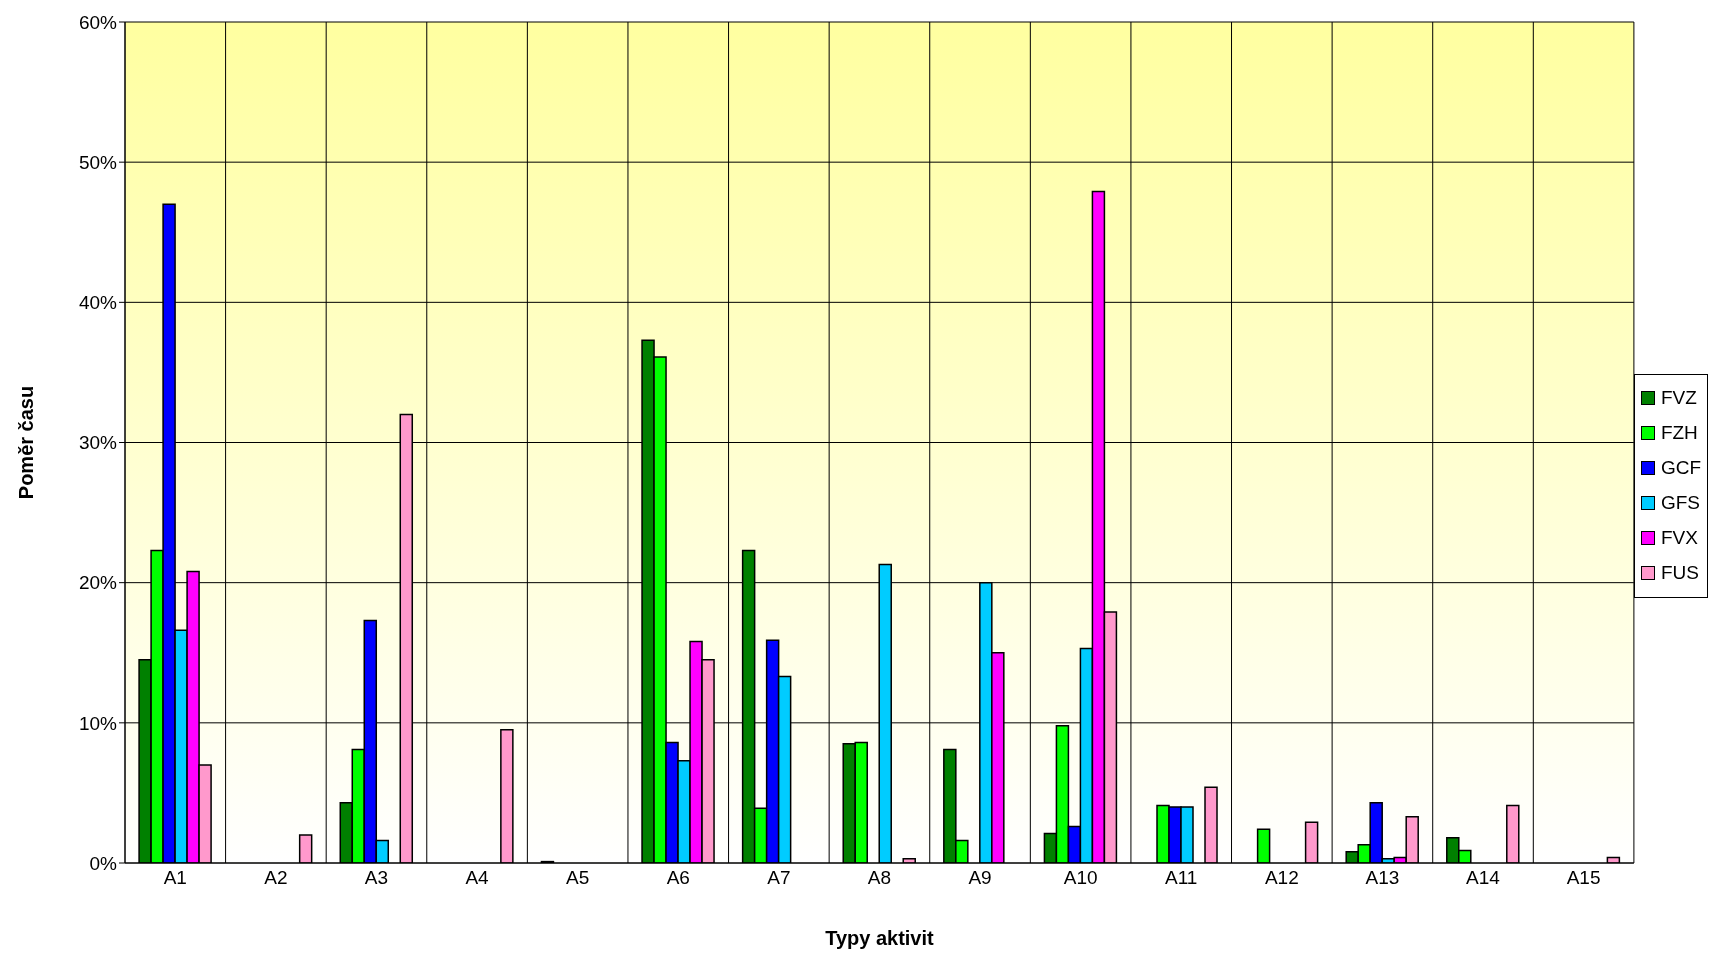  What do you see at coordinates (98, 723) in the screenshot?
I see `y-tick-label: 10%` at bounding box center [98, 723].